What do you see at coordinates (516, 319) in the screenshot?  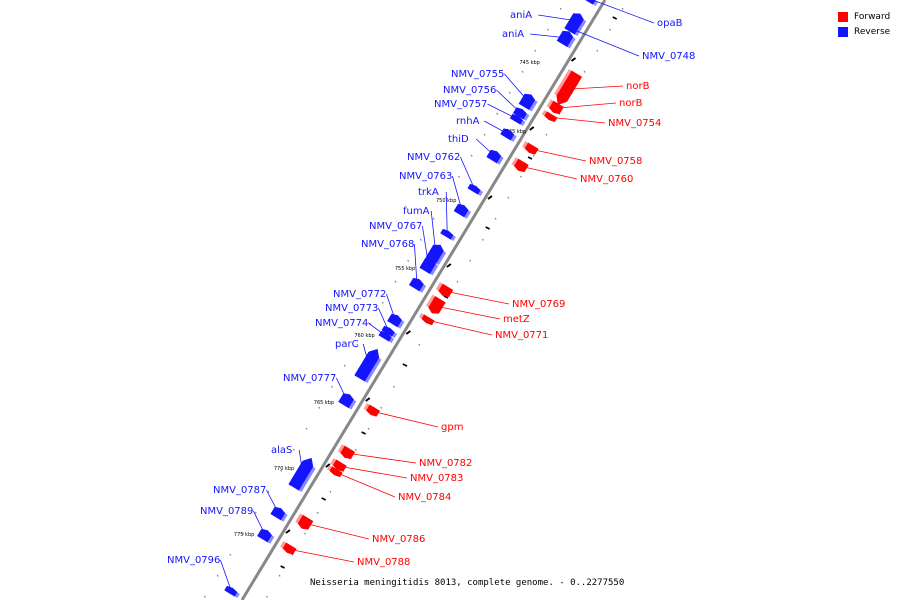 I see `gene-label-metz: metZ` at bounding box center [516, 319].